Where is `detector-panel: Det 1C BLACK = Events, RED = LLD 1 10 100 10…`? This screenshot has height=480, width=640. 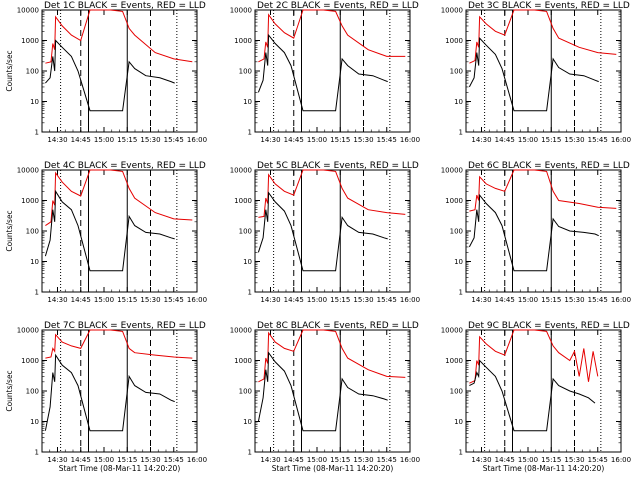 detector-panel: Det 1C BLACK = Events, RED = LLD 1 10 100 10… is located at coordinates (106, 72).